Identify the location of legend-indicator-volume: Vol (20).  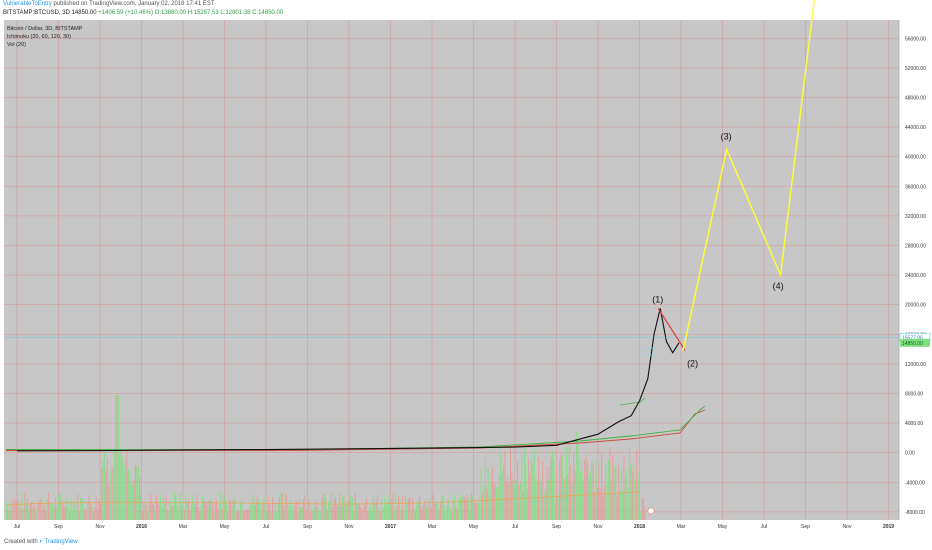
(16, 45).